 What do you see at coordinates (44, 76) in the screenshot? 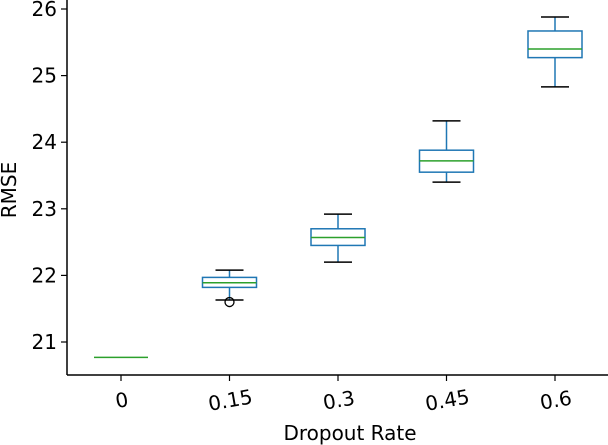
I see `y-tick-label: 25` at bounding box center [44, 76].